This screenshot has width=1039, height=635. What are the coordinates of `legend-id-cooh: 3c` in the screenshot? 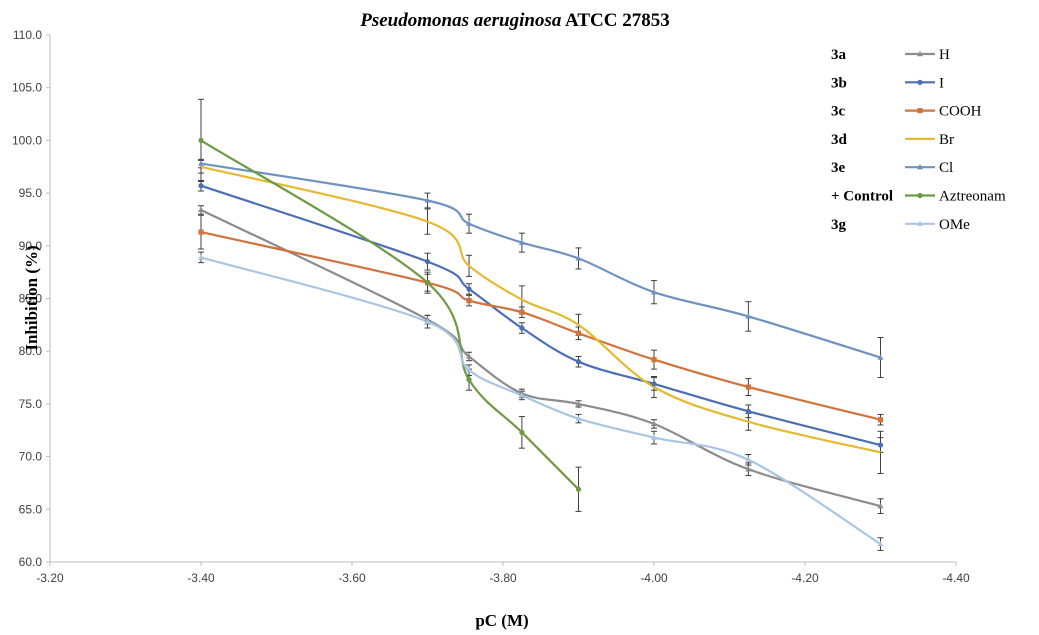 It's located at (838, 112).